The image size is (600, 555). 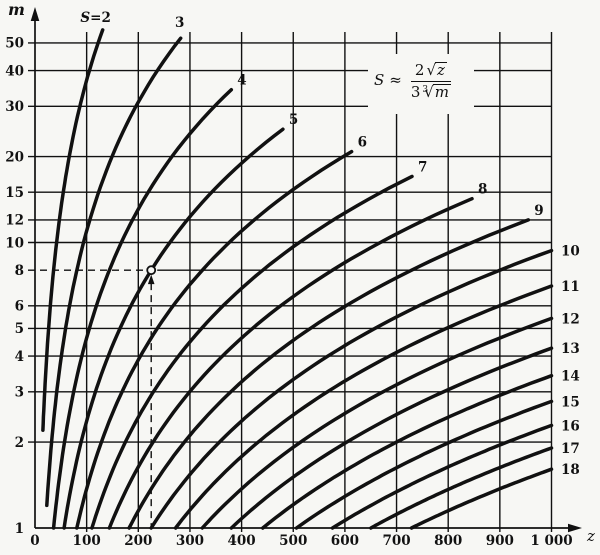 I want to click on formula-annotation: S ≈ 2 √ z 3 3 √ m, so click(x=414, y=81).